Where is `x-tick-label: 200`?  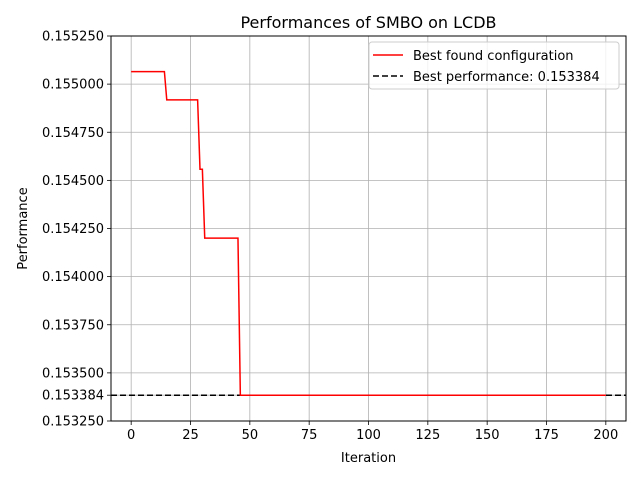
x-tick-label: 200 is located at coordinates (605, 435).